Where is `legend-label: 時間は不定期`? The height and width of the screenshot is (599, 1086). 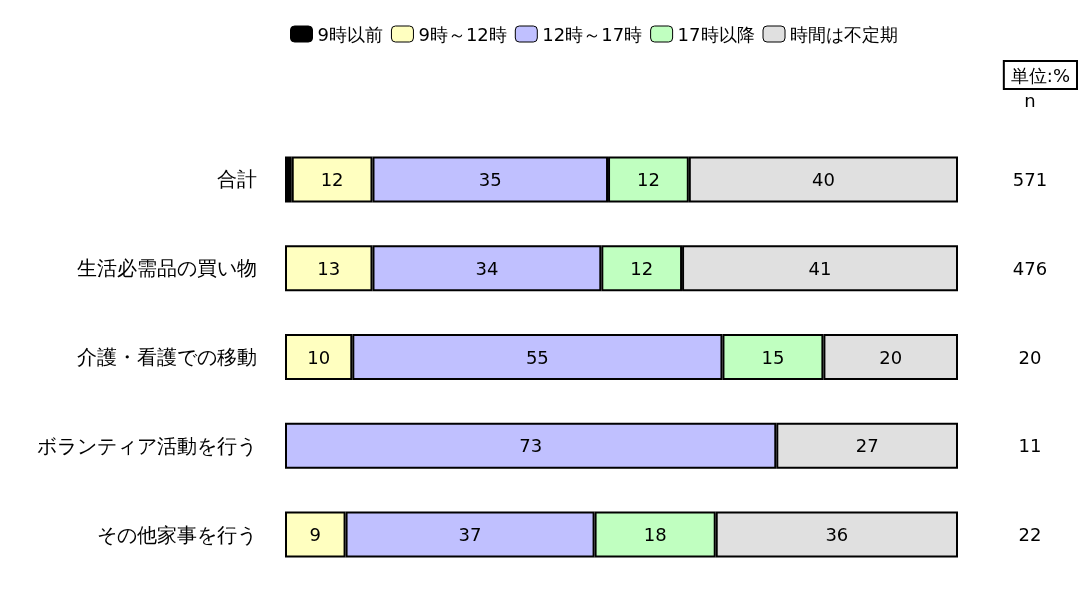
legend-label: 時間は不定期 is located at coordinates (844, 34).